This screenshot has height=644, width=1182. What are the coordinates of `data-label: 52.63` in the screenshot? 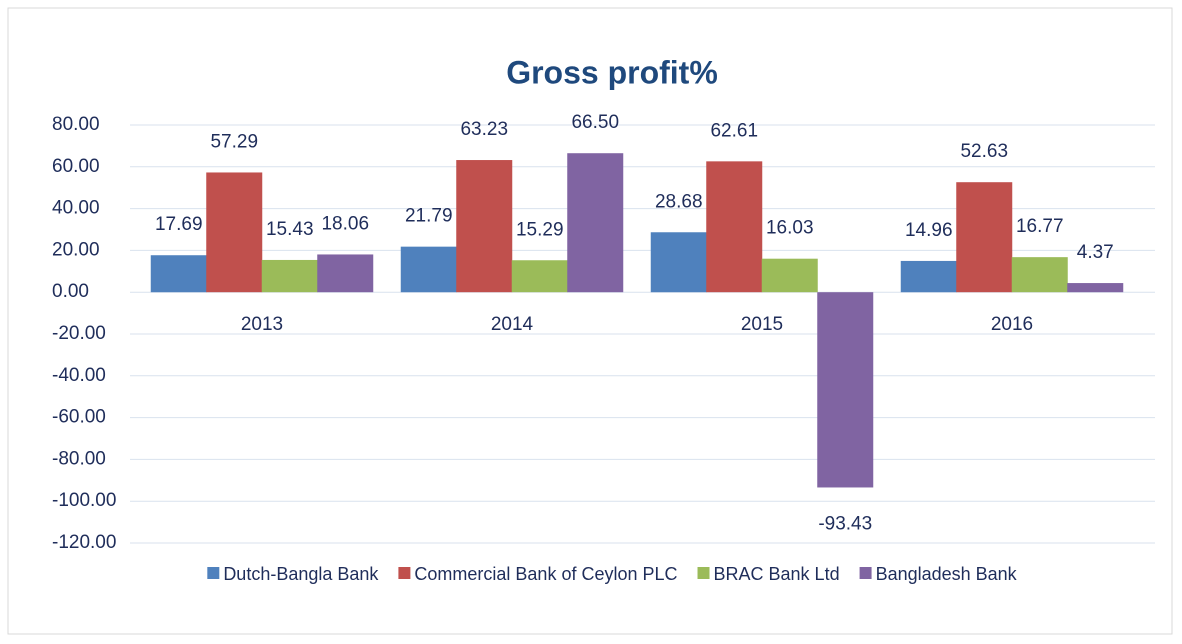 It's located at (984, 151).